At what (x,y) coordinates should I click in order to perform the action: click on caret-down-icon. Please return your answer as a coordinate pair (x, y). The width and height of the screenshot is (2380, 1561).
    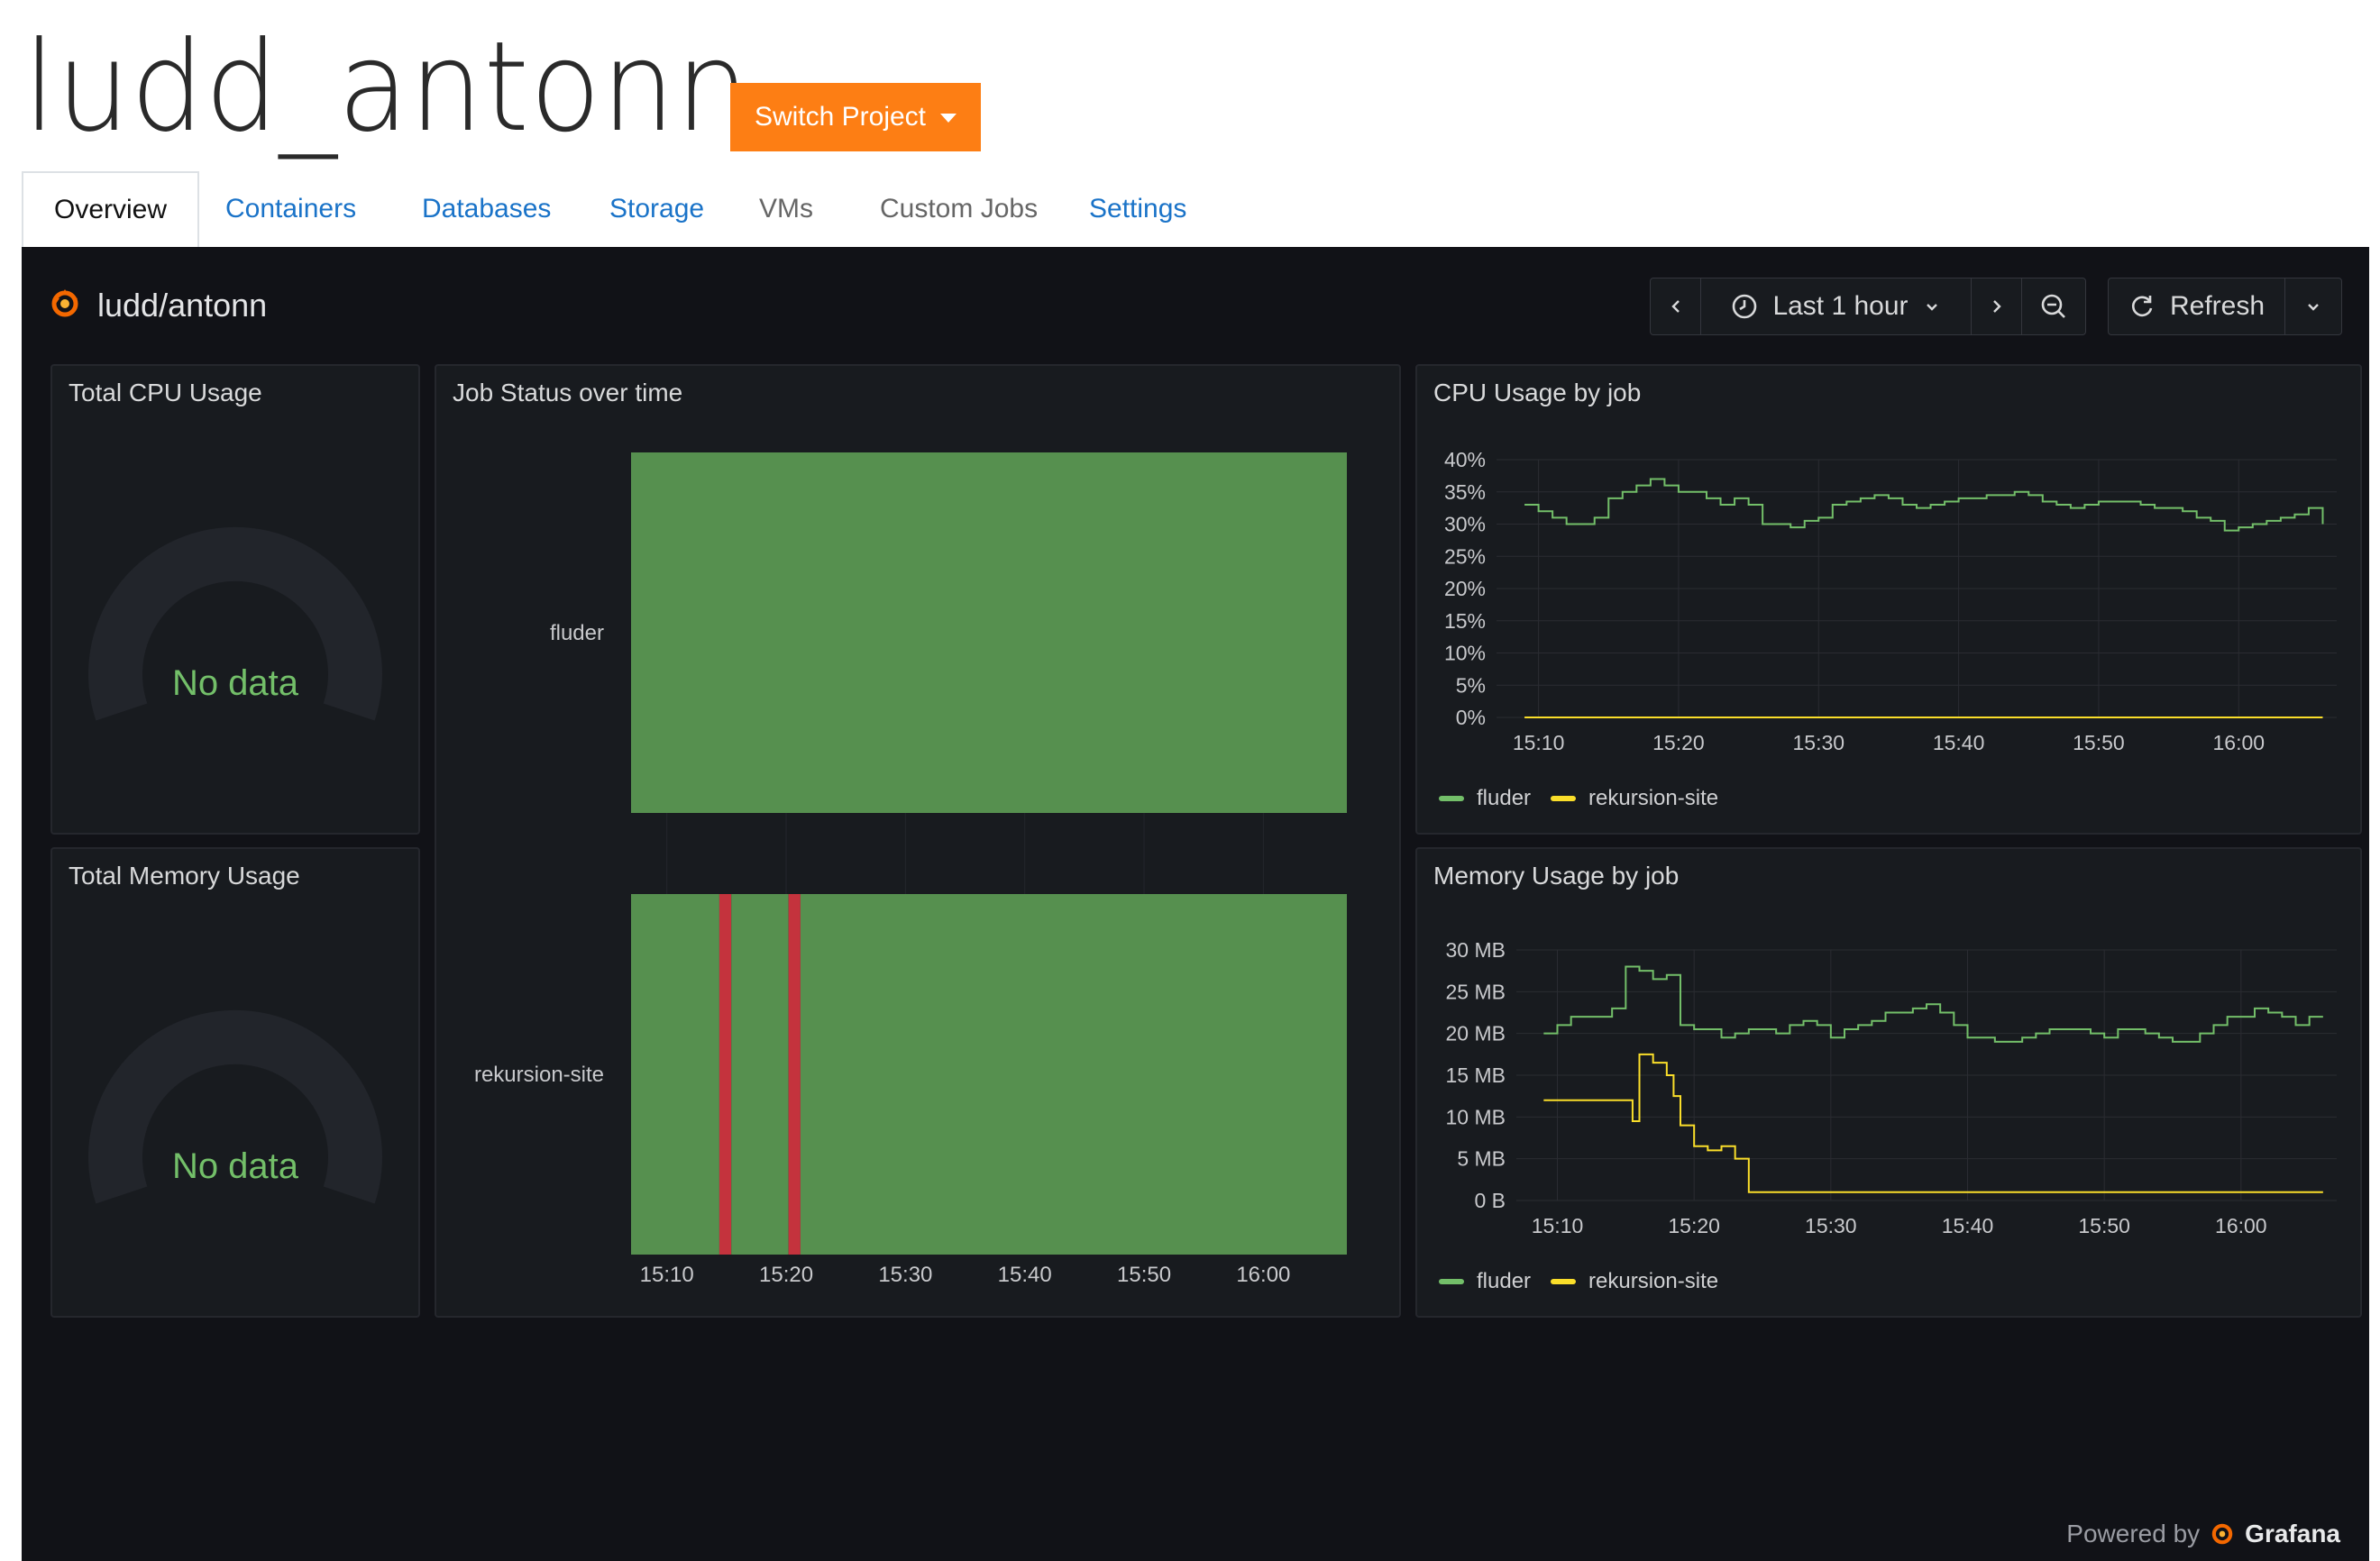
    Looking at the image, I should click on (949, 118).